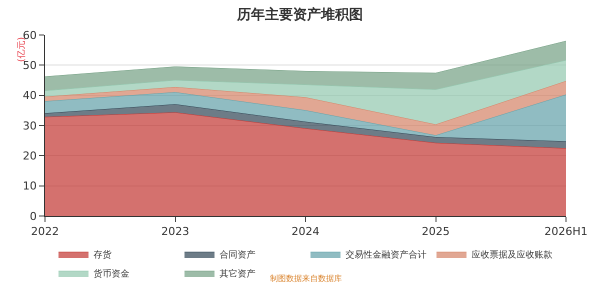 This screenshot has height=300, width=600. What do you see at coordinates (566, 231) in the screenshot?
I see `x-tick-label: 2026H1` at bounding box center [566, 231].